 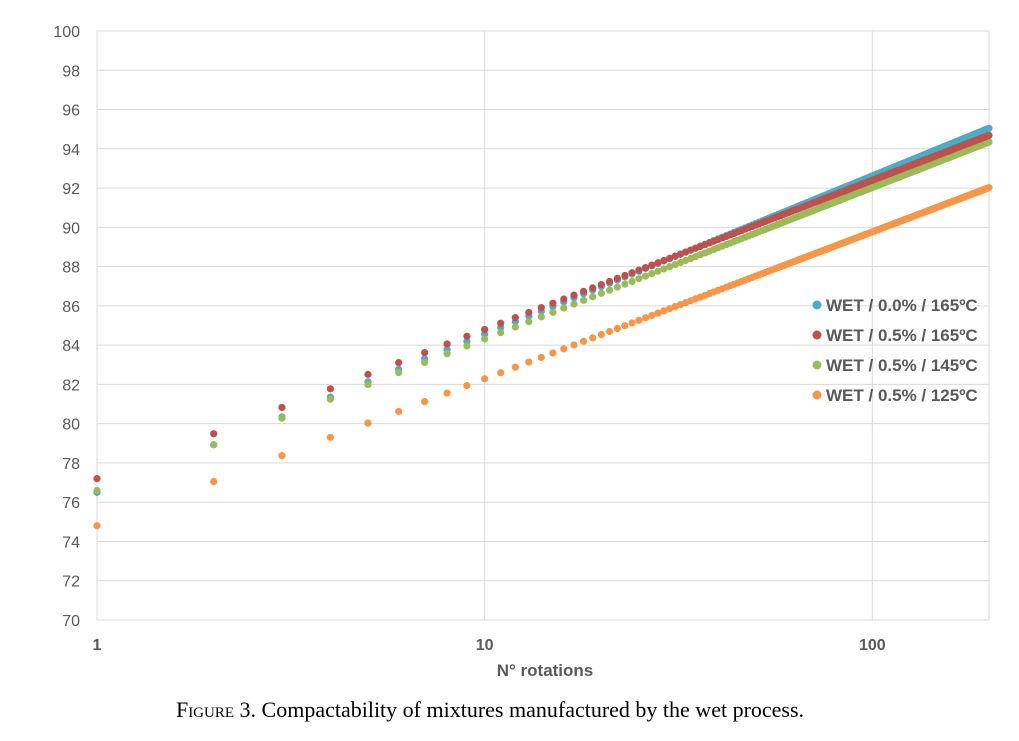 I want to click on y-tick-label: 72, so click(x=71, y=582).